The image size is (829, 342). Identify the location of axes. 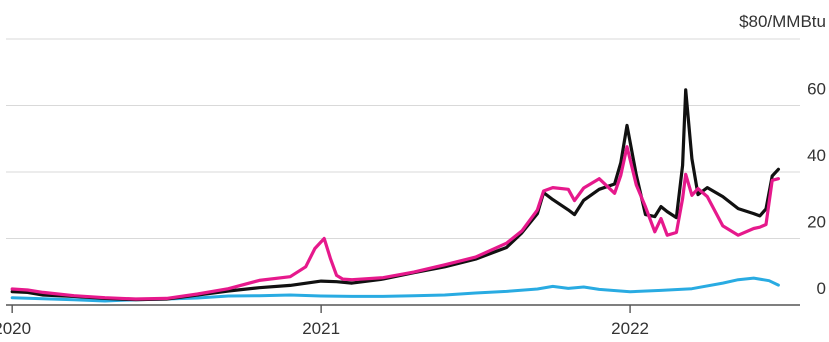
(403, 308).